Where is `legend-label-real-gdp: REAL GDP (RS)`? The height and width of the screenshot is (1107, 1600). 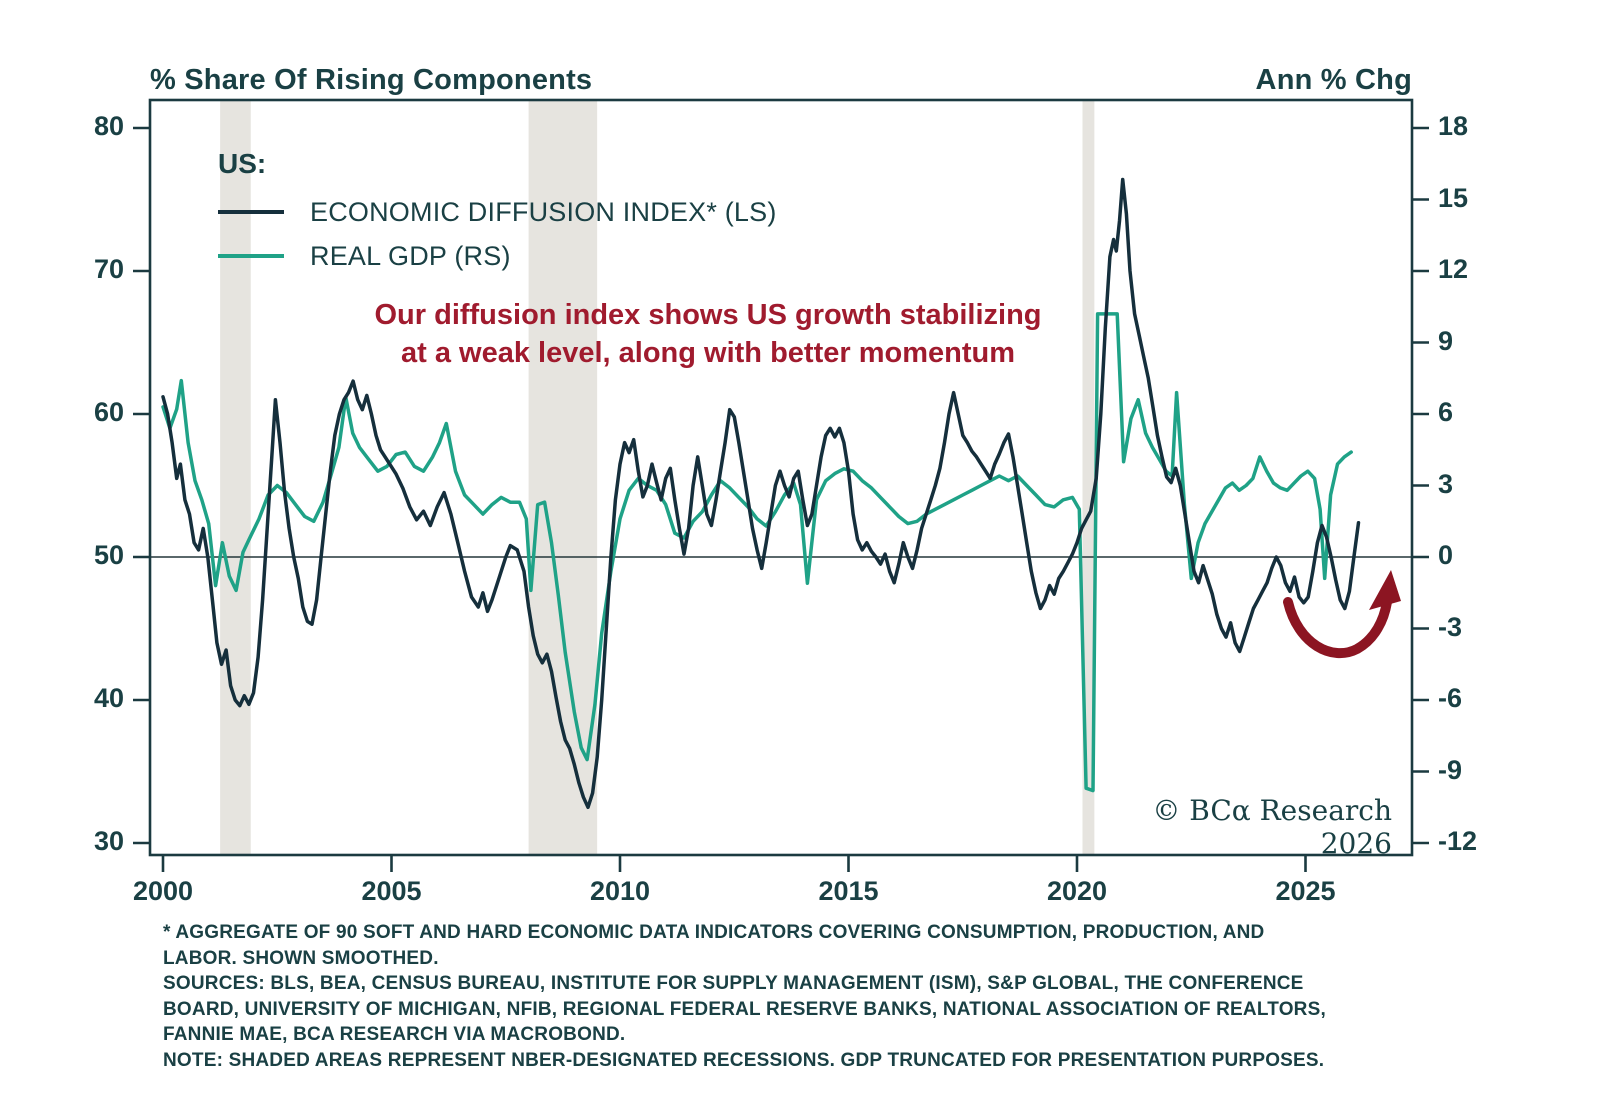 legend-label-real-gdp: REAL GDP (RS) is located at coordinates (410, 255).